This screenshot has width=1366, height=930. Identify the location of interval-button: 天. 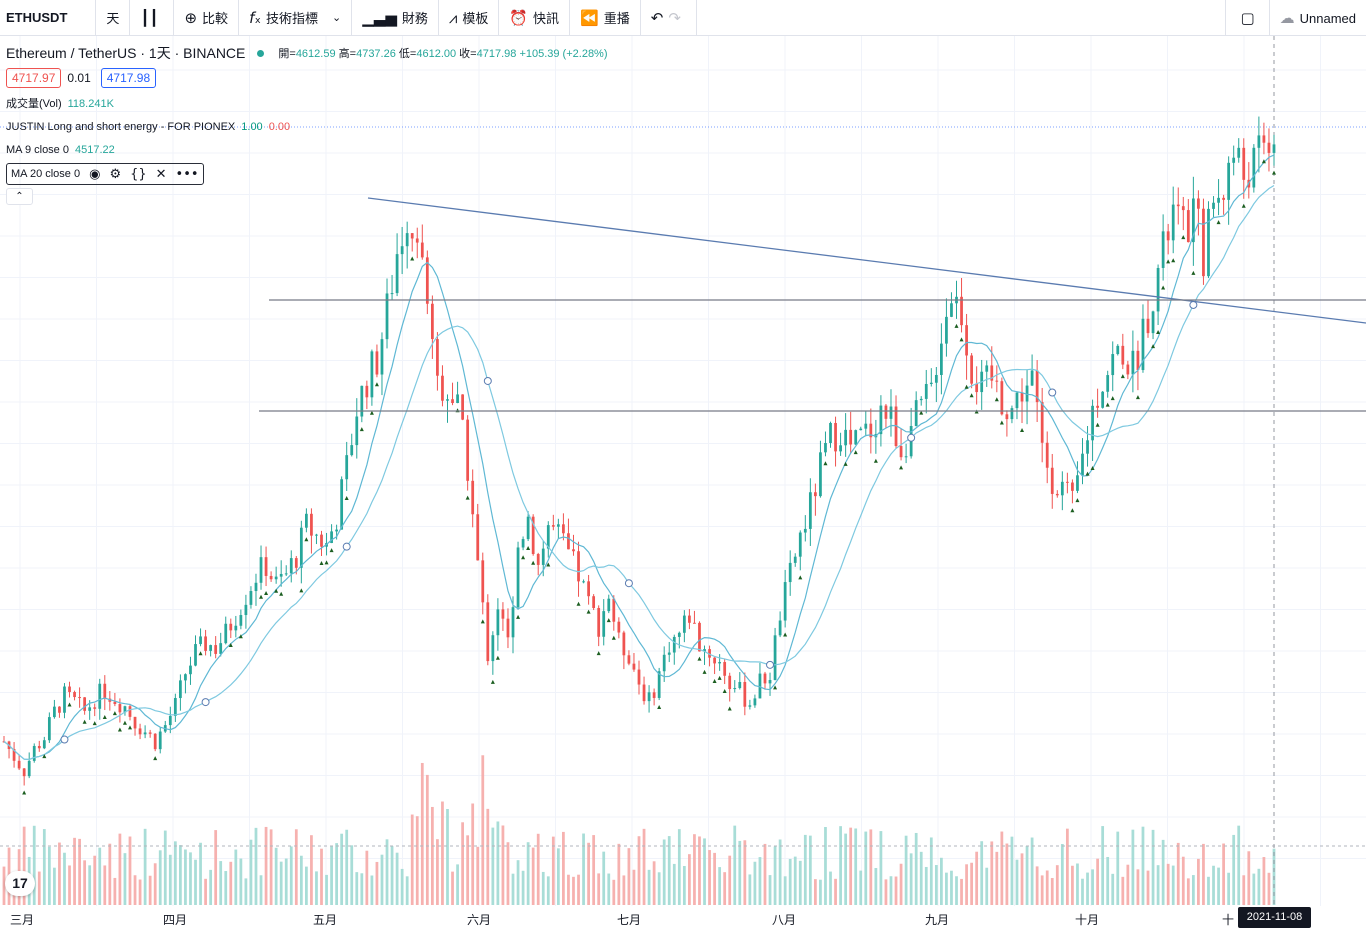
(113, 18).